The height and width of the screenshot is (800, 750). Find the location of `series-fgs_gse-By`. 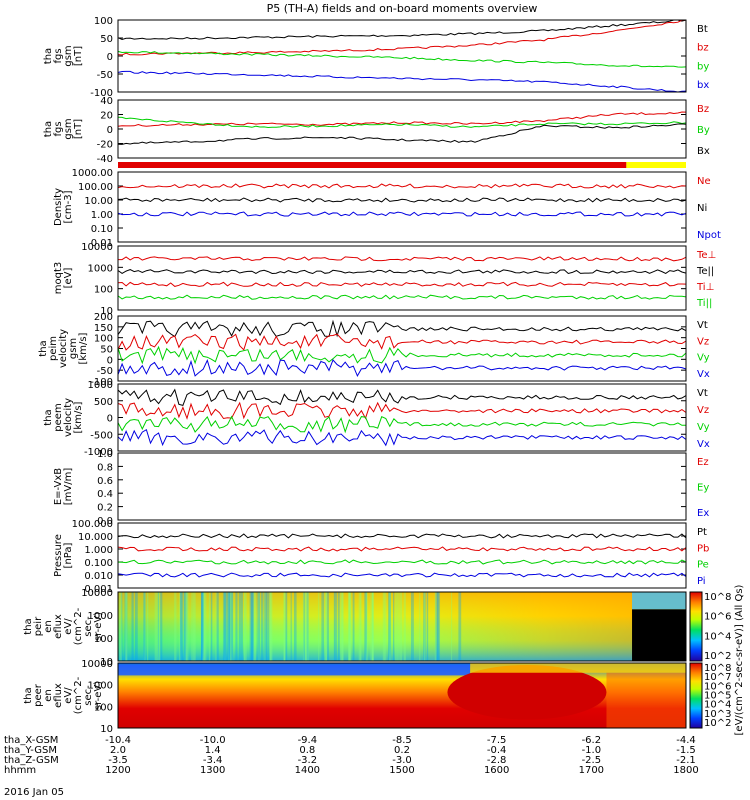

series-fgs_gse-By is located at coordinates (402, 122).